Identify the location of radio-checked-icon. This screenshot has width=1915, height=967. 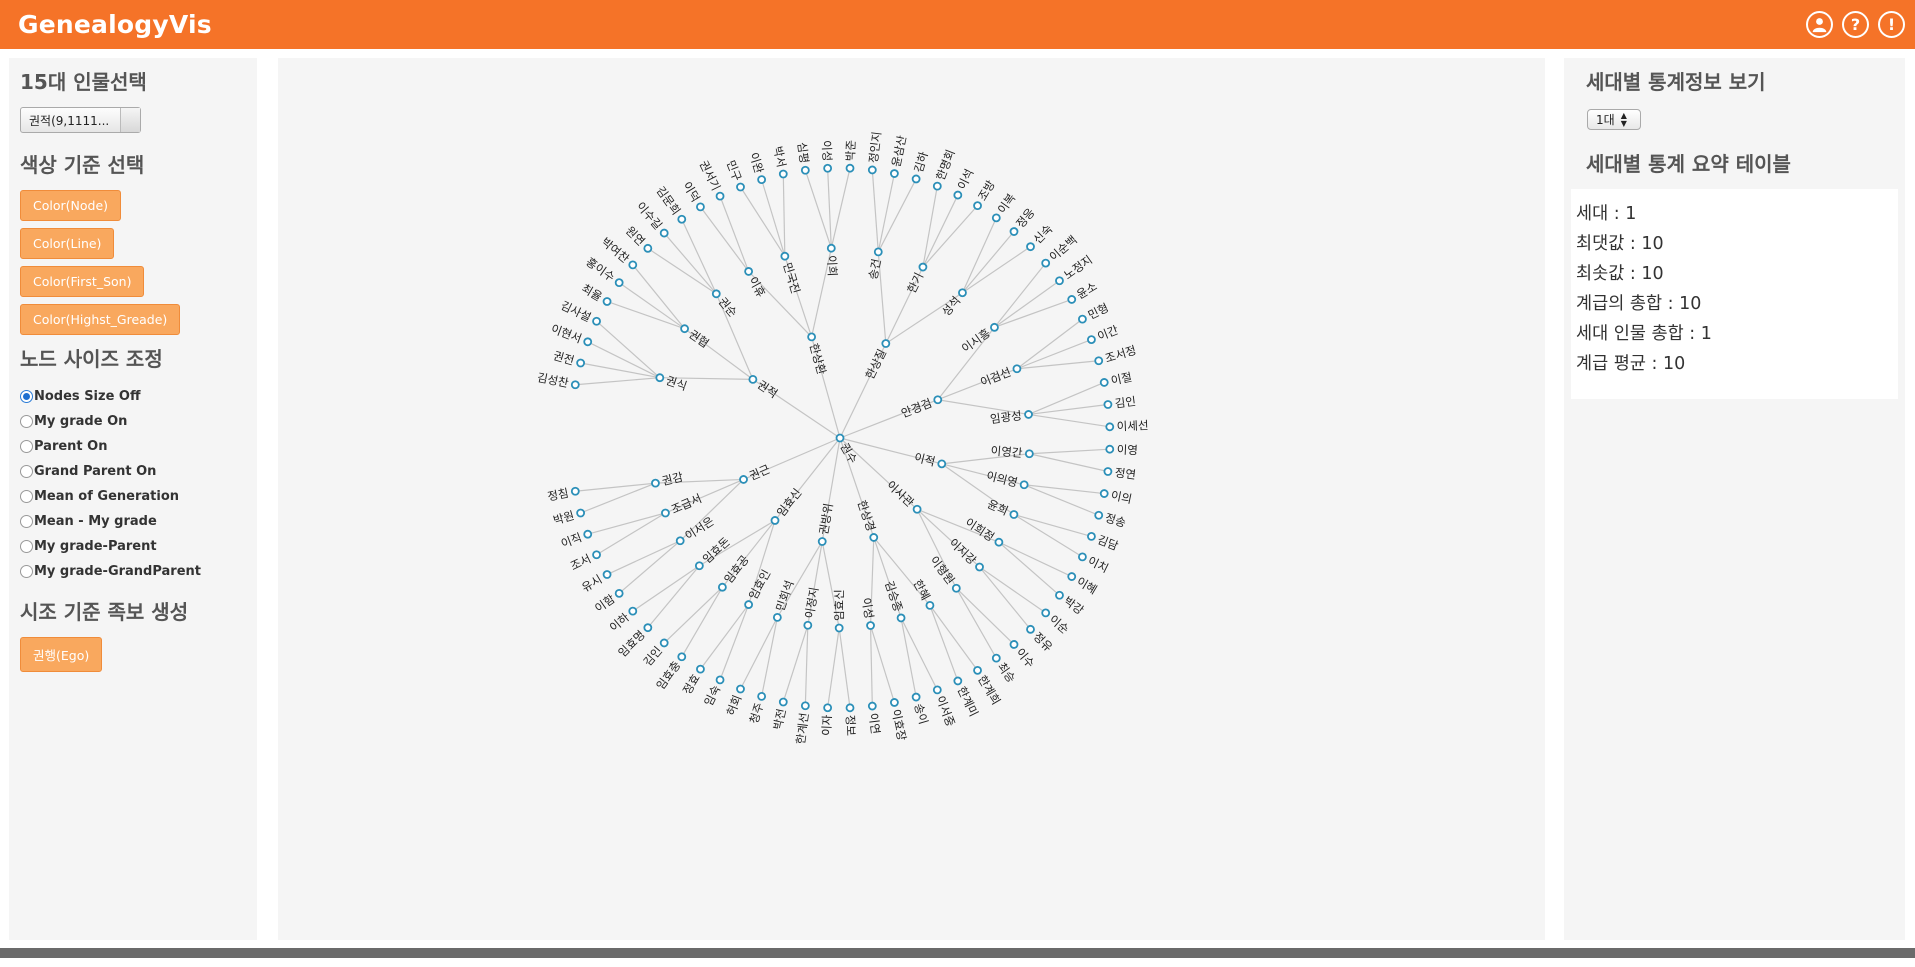
(26, 396).